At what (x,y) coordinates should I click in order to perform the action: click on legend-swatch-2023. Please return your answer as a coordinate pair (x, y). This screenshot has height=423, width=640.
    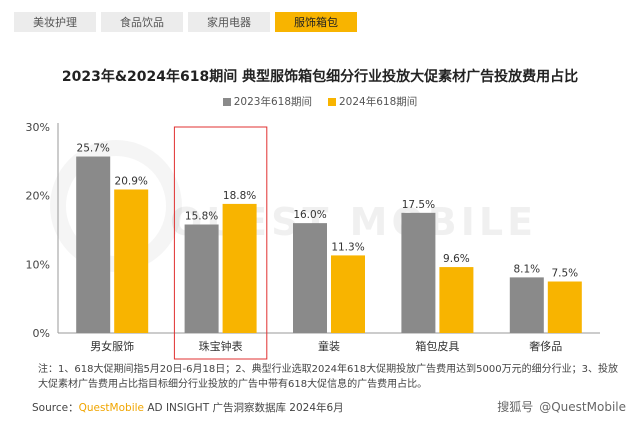
    Looking at the image, I should click on (226, 101).